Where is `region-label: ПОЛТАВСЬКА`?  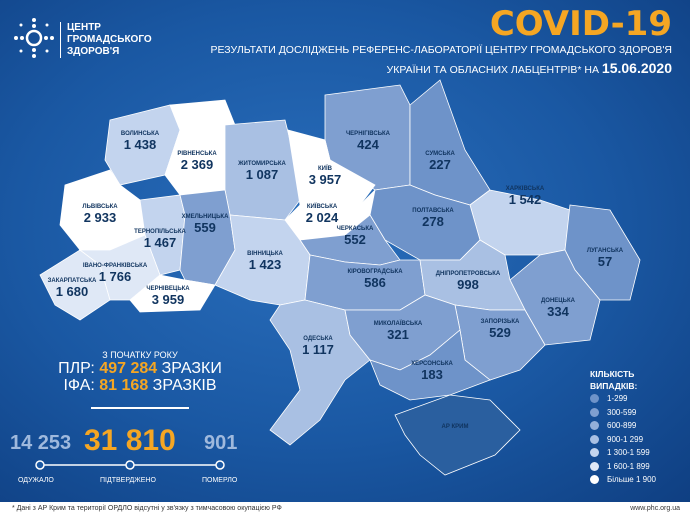
region-label: ПОЛТАВСЬКА is located at coordinates (433, 211).